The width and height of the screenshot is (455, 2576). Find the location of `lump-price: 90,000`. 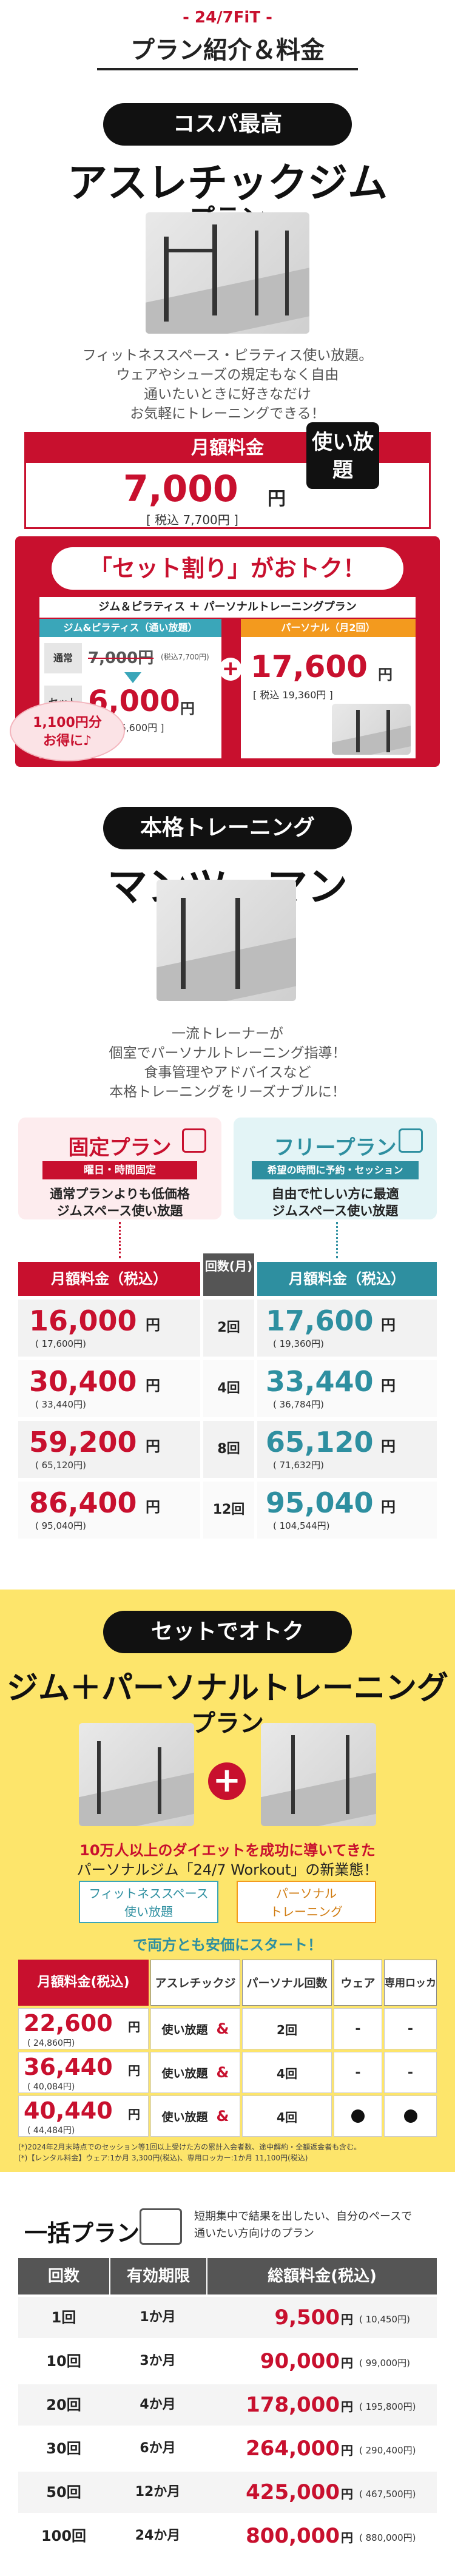

lump-price: 90,000 is located at coordinates (300, 2361).